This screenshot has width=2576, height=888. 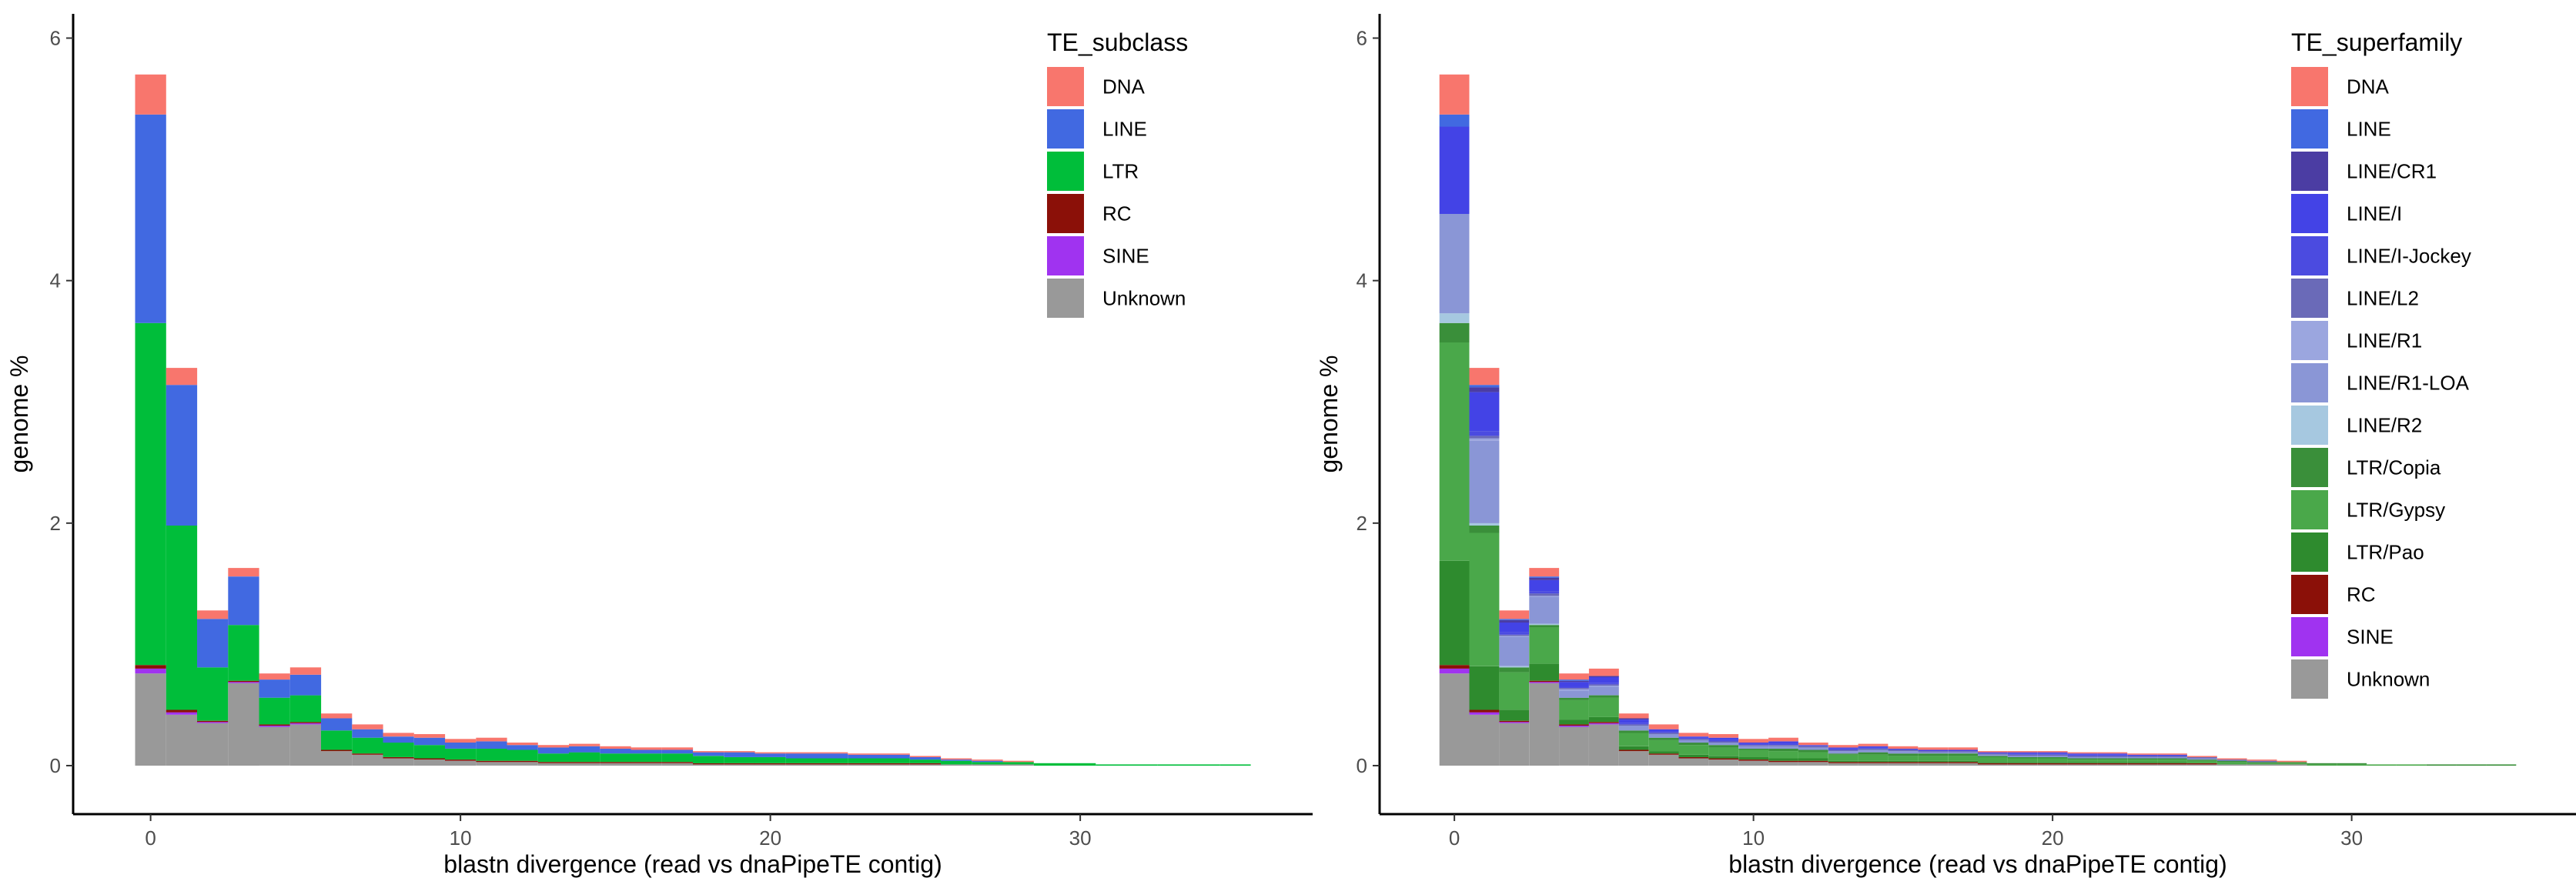 I want to click on legend-label: Unknown, so click(x=1144, y=298).